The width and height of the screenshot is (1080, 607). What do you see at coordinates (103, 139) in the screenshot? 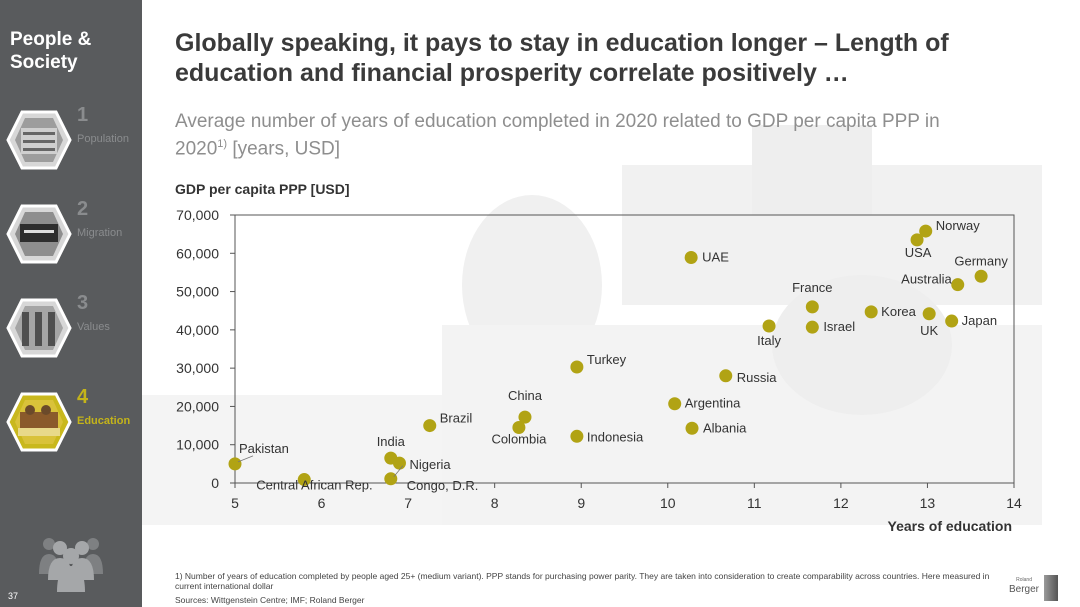
I see `nav-label: Population` at bounding box center [103, 139].